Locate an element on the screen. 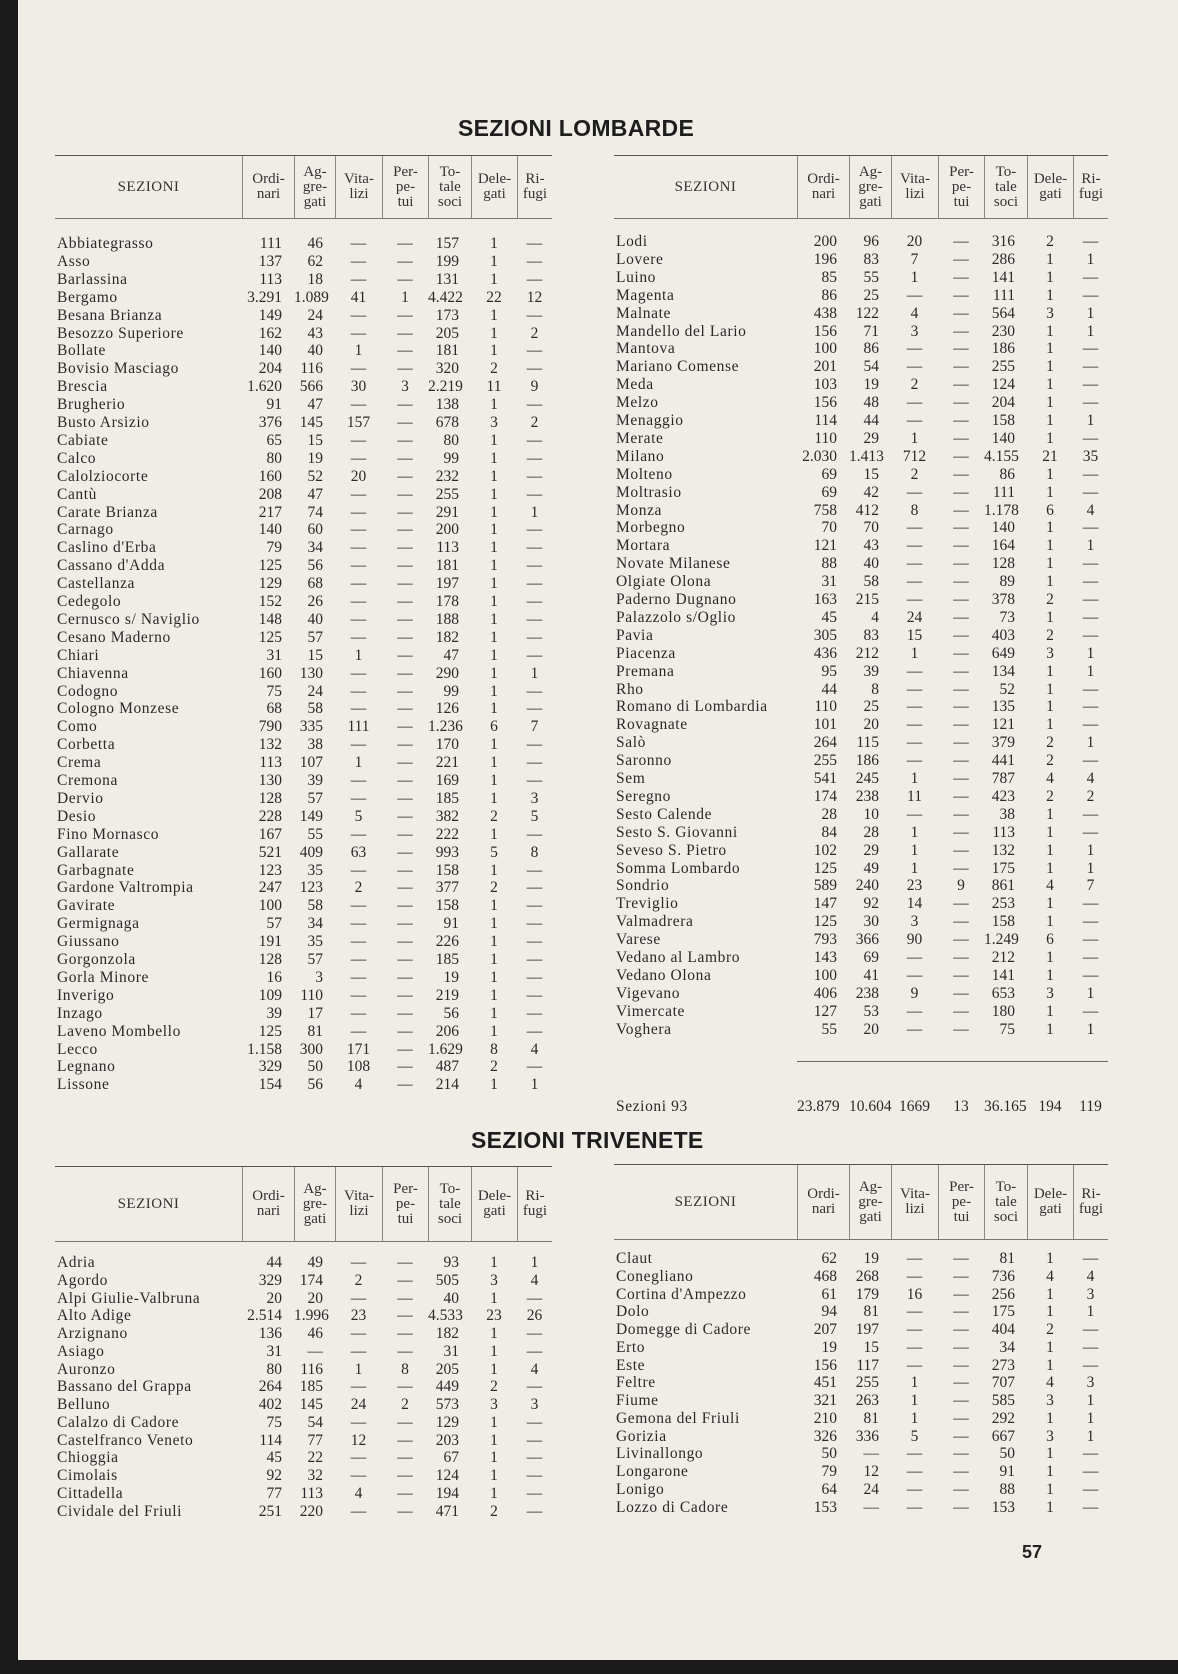  cell-sezione: Feltre is located at coordinates (636, 1383).